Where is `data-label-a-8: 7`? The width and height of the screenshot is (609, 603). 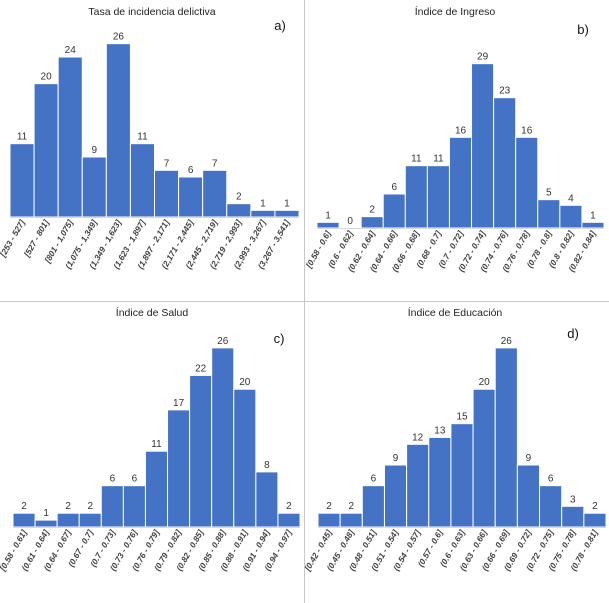 data-label-a-8: 7 is located at coordinates (215, 163).